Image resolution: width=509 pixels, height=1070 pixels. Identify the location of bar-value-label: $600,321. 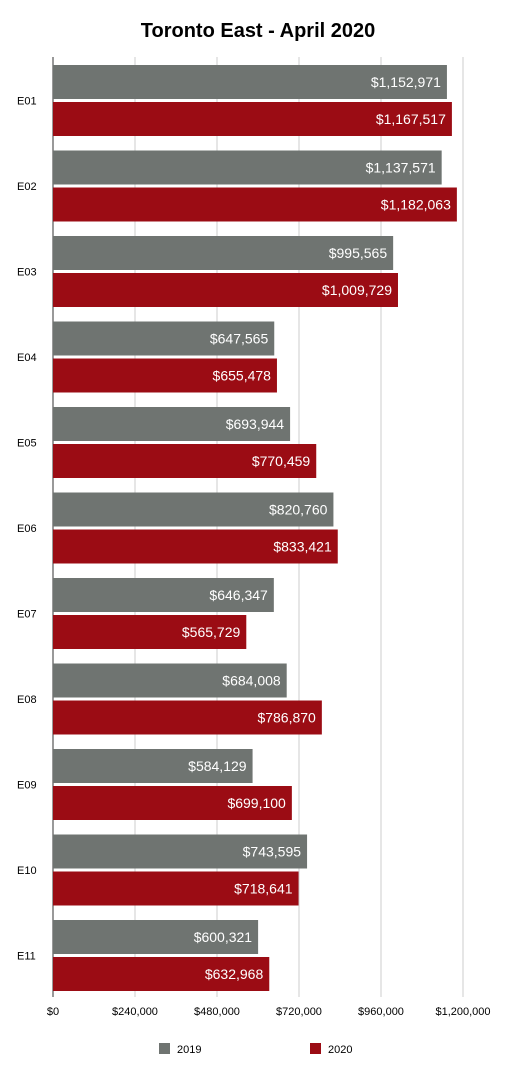
(223, 937).